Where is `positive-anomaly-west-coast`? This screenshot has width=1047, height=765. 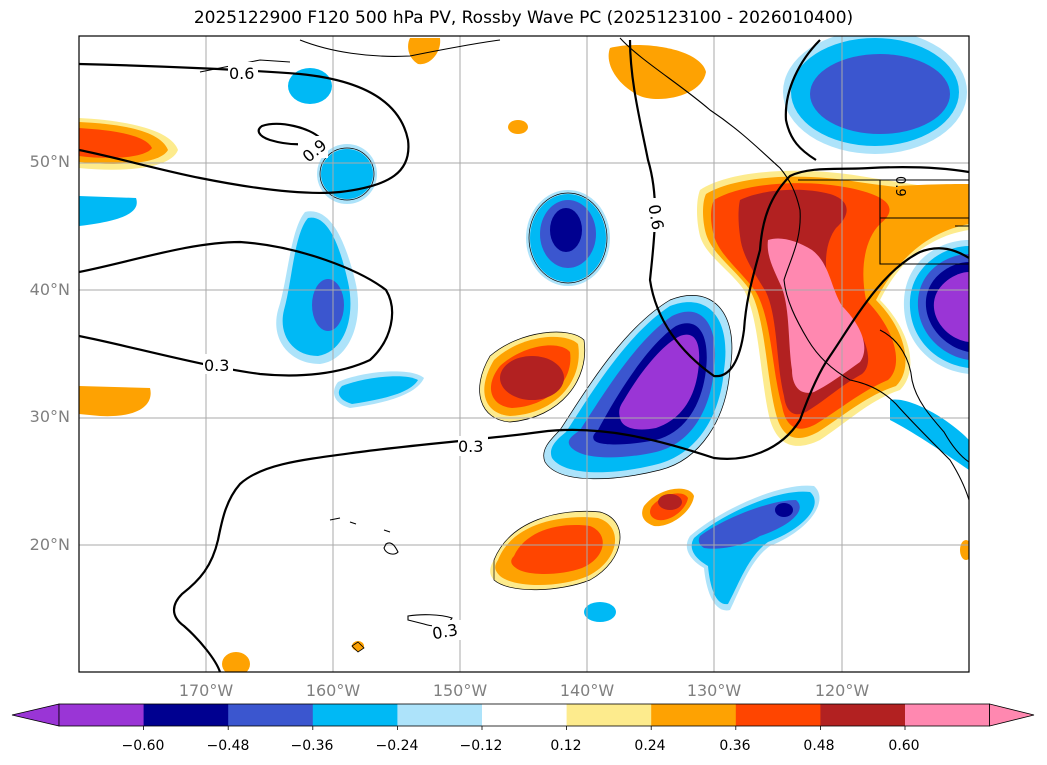
positive-anomaly-west-coast is located at coordinates (833, 308).